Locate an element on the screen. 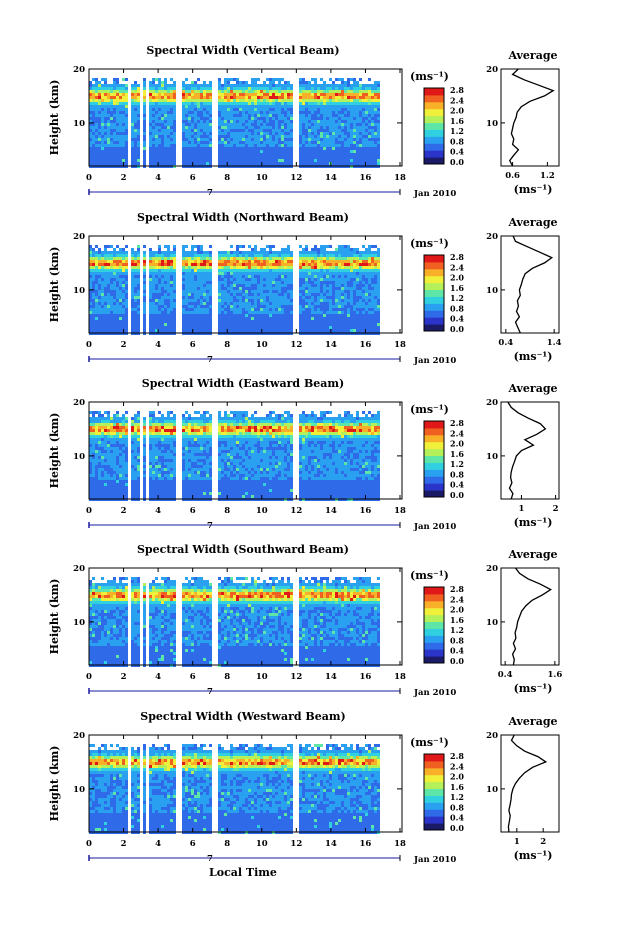 This screenshot has height=929, width=621. panel-title: Spectral Width (Northward Beam) is located at coordinates (243, 217).